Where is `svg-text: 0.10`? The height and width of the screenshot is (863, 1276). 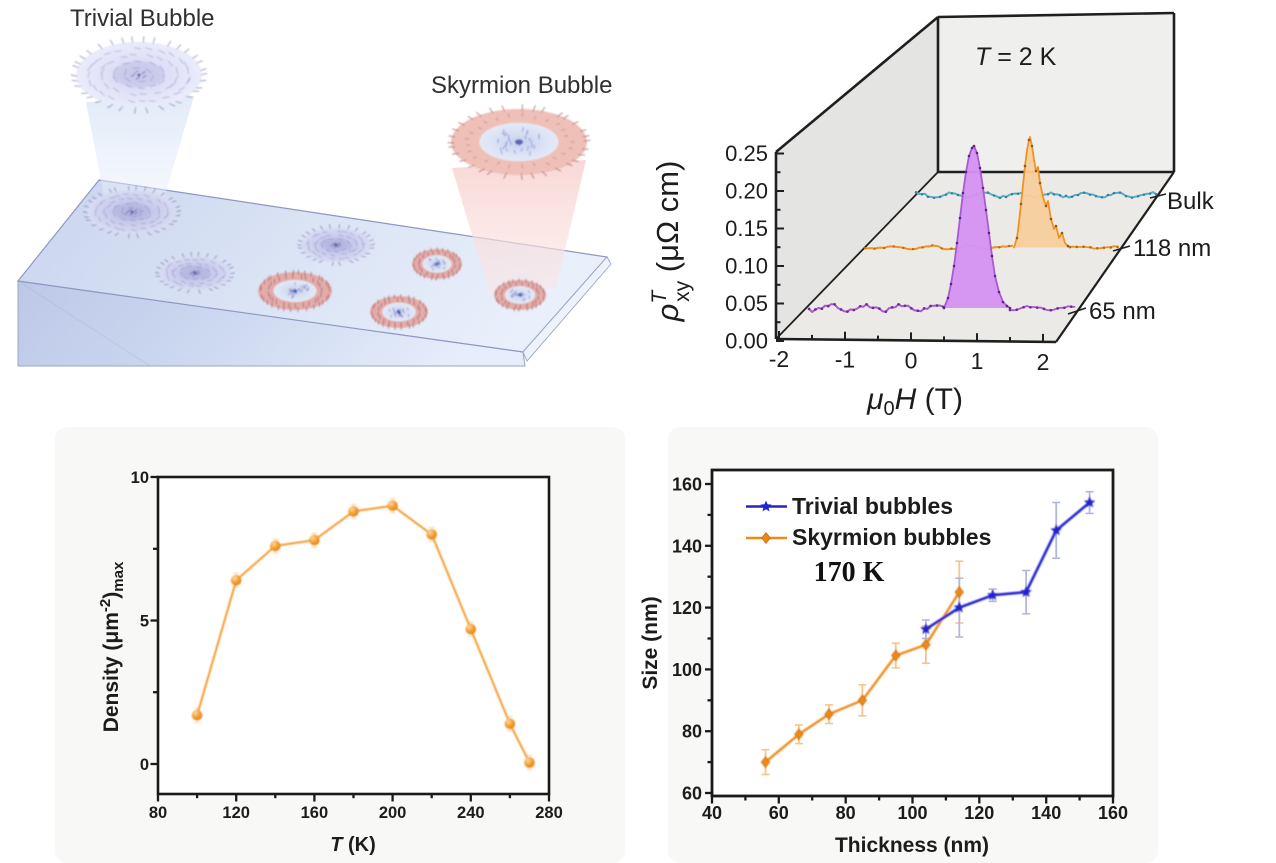
svg-text: 0.10 is located at coordinates (746, 266).